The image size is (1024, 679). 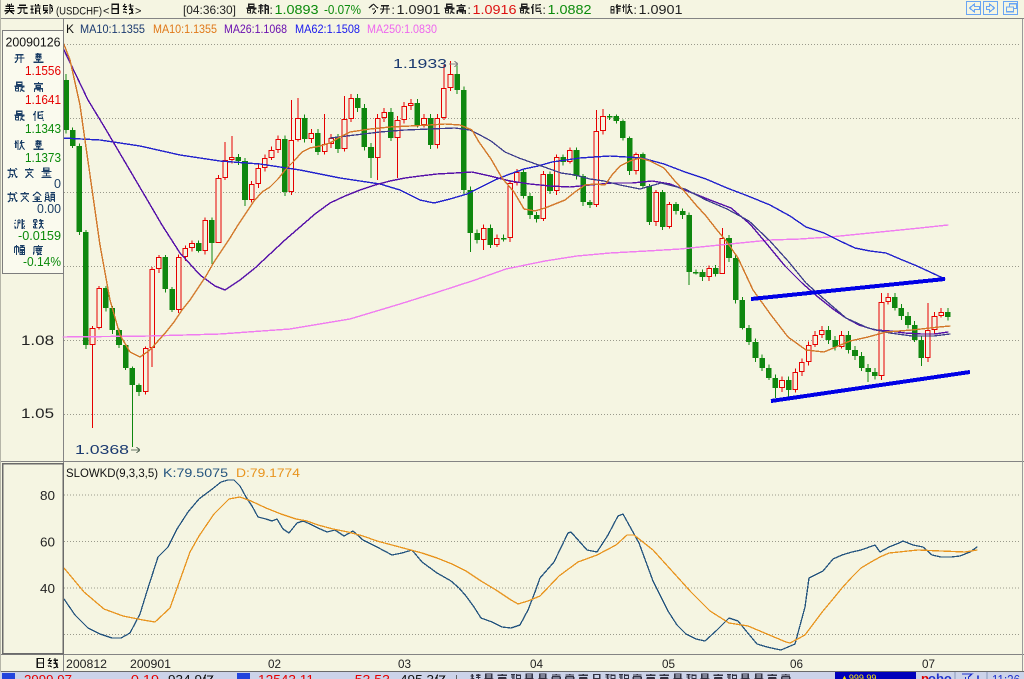 What do you see at coordinates (57, 184) in the screenshot?
I see `svg-text: 0` at bounding box center [57, 184].